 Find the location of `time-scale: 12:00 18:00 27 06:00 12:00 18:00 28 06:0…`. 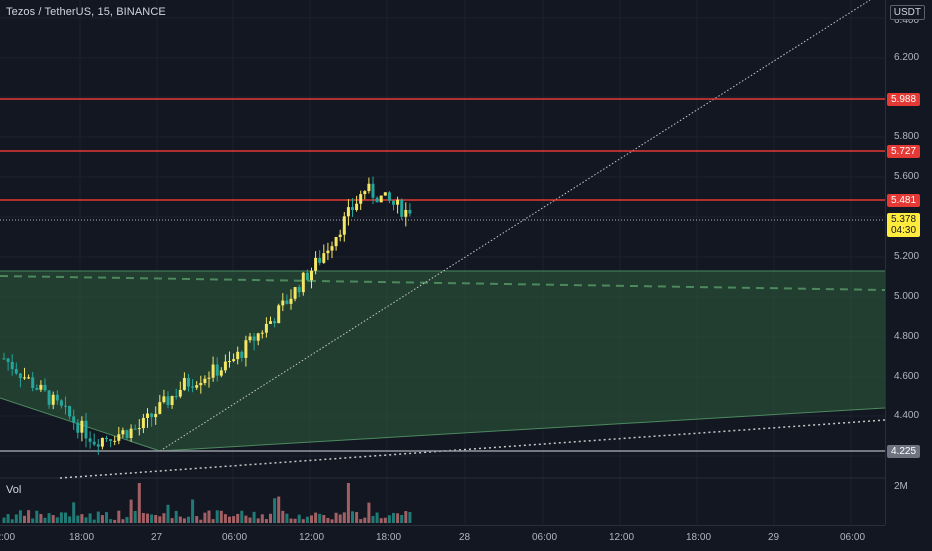

time-scale: 12:00 18:00 27 06:00 12:00 18:00 28 06:0… is located at coordinates (442, 538).